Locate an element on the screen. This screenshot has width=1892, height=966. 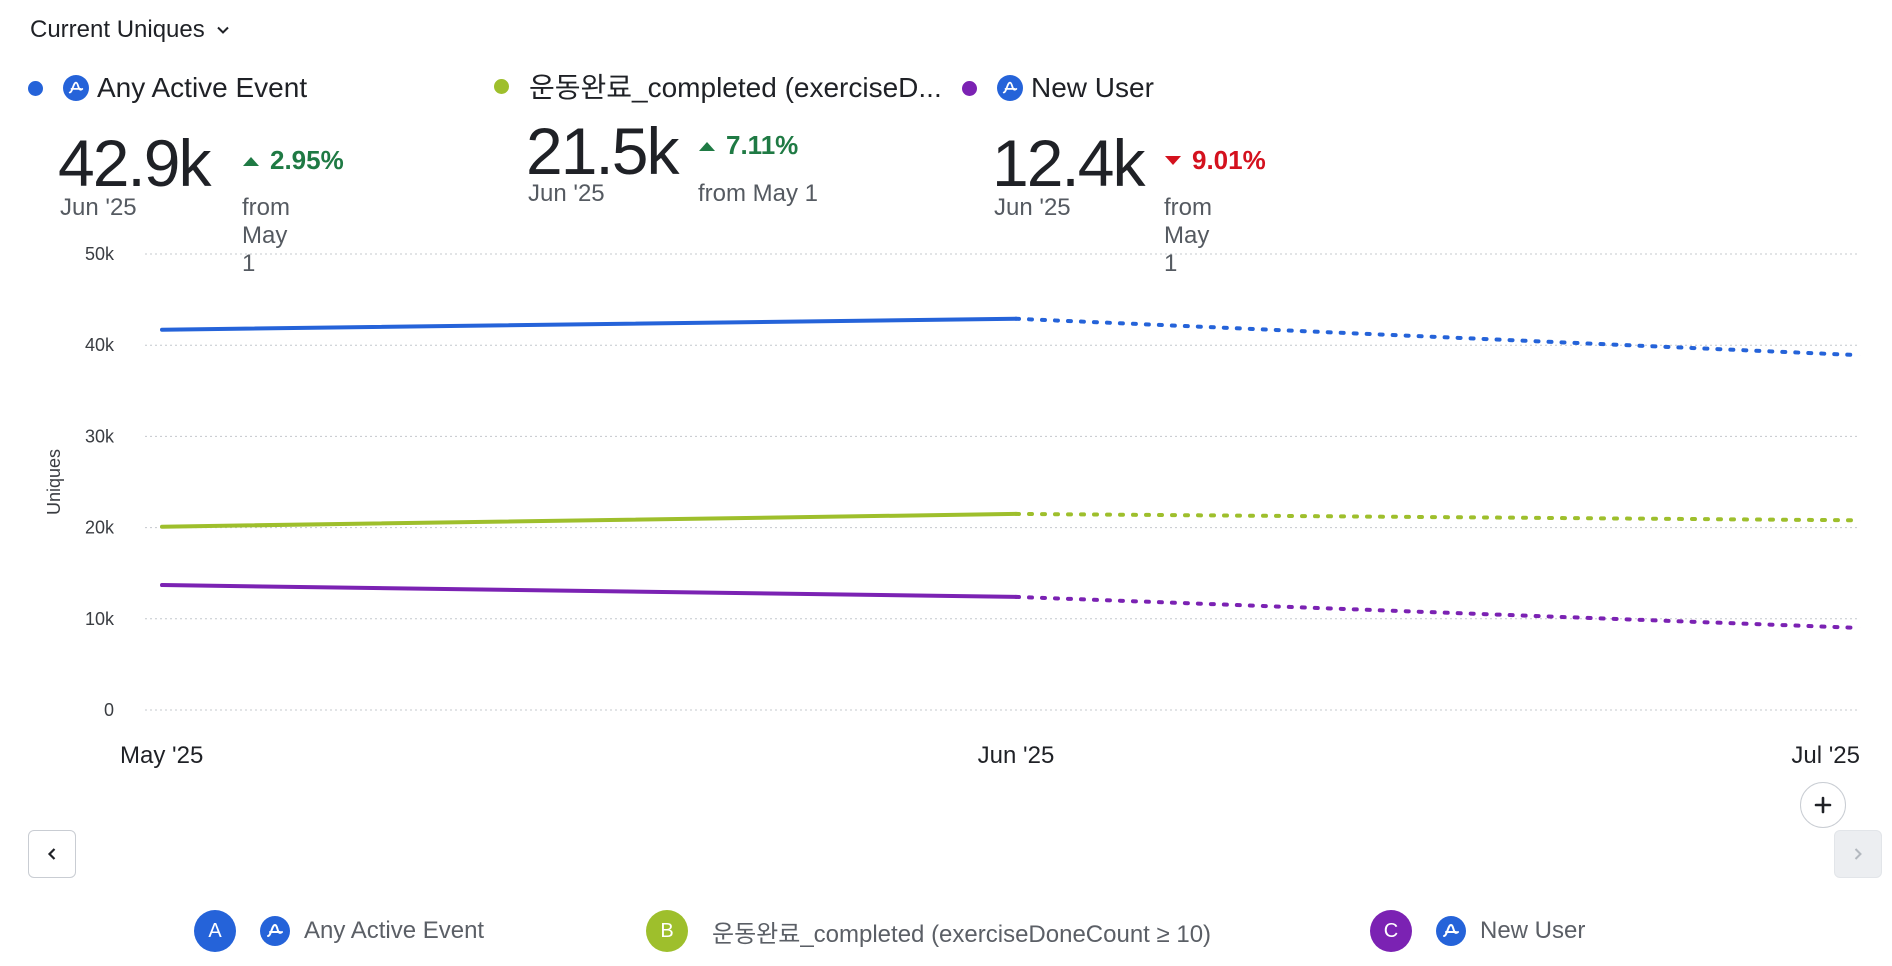
metric-change: 2.95% is located at coordinates (293, 160).